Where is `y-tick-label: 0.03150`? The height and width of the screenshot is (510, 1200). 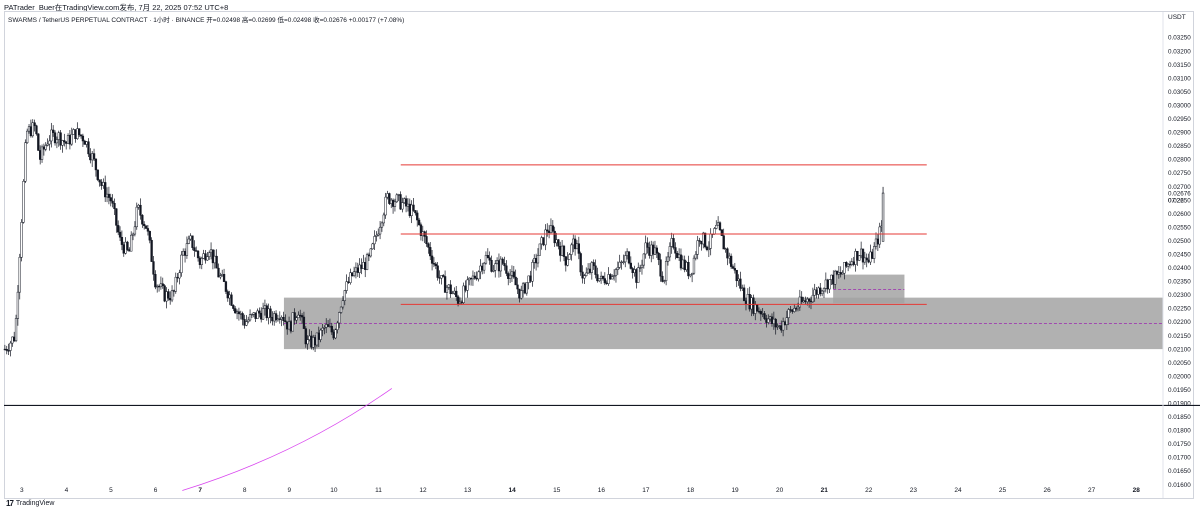
y-tick-label: 0.03150 is located at coordinates (1179, 65).